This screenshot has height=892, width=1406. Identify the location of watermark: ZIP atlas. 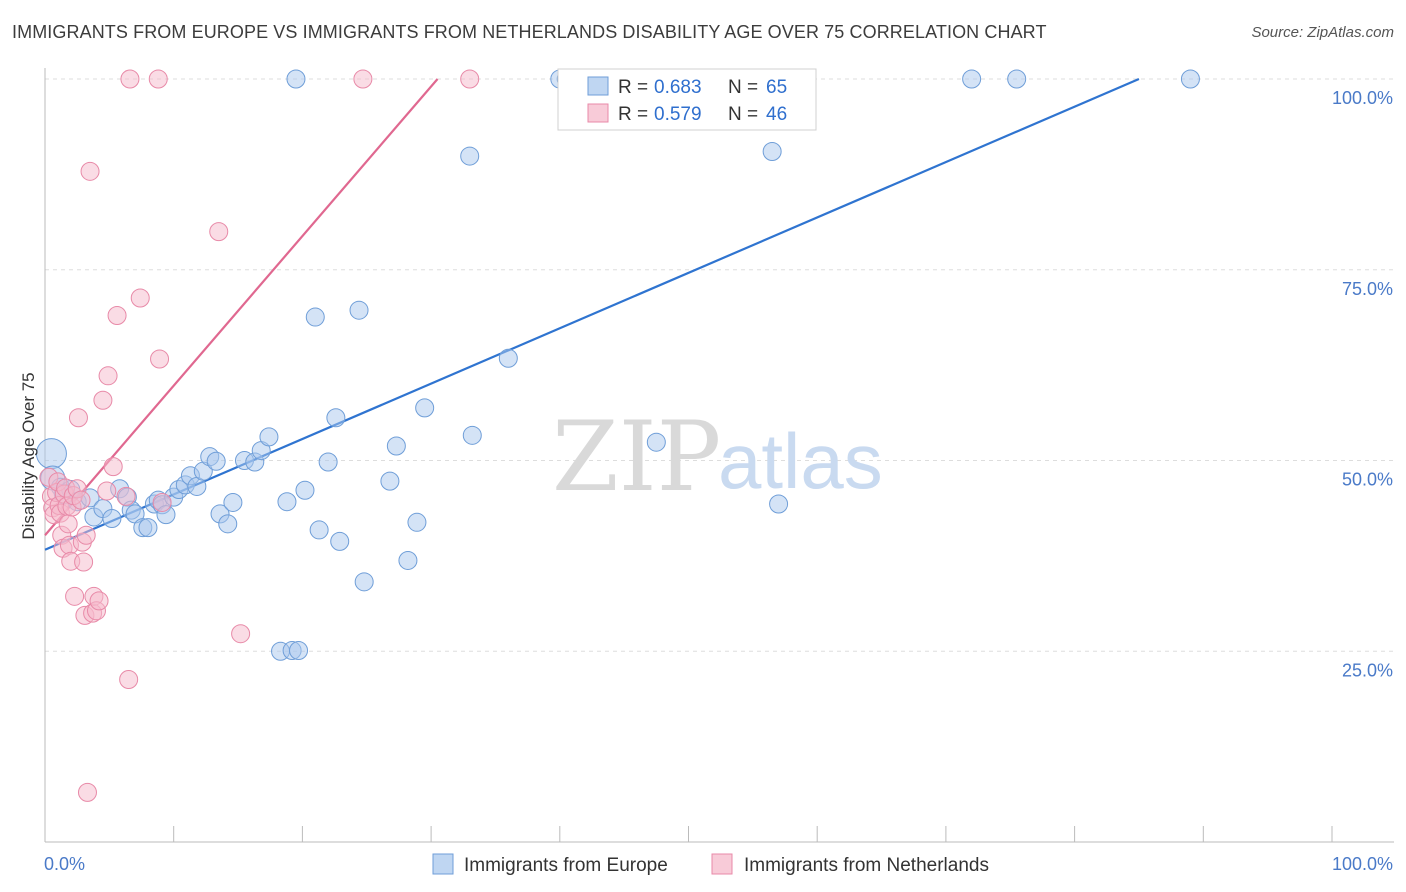
(717, 457).